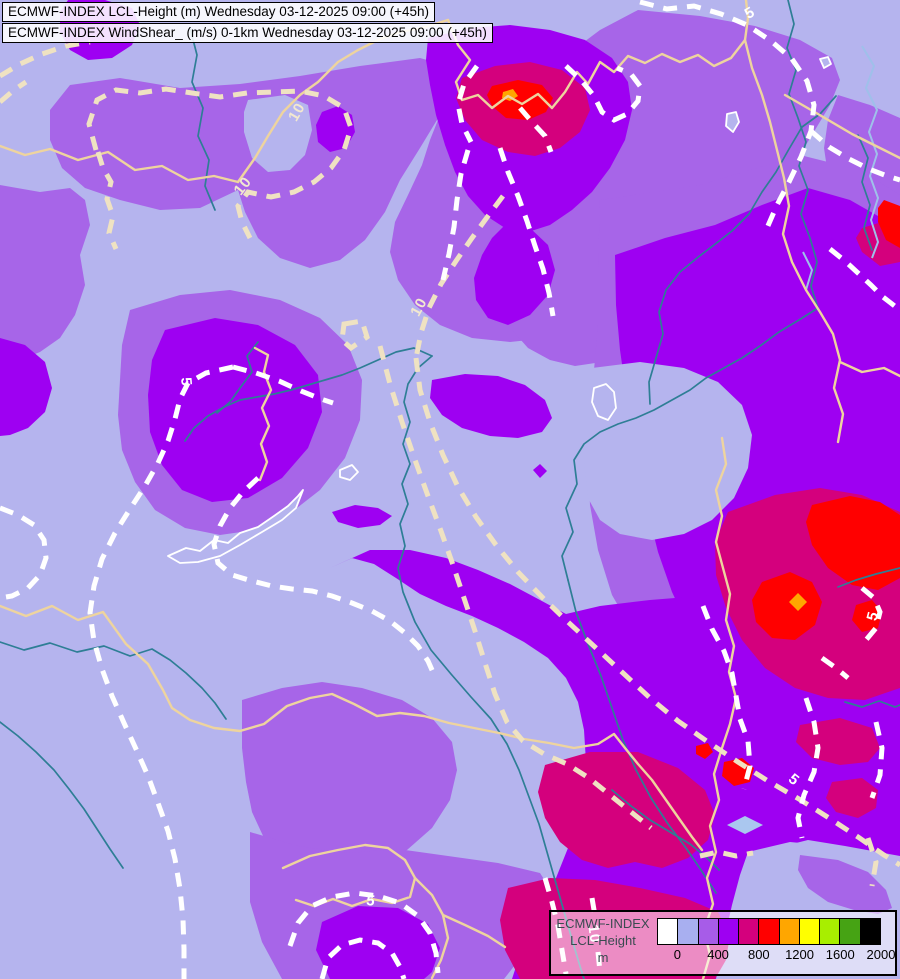 The image size is (900, 979). I want to click on legend-tick-label: 1600, so click(840, 954).